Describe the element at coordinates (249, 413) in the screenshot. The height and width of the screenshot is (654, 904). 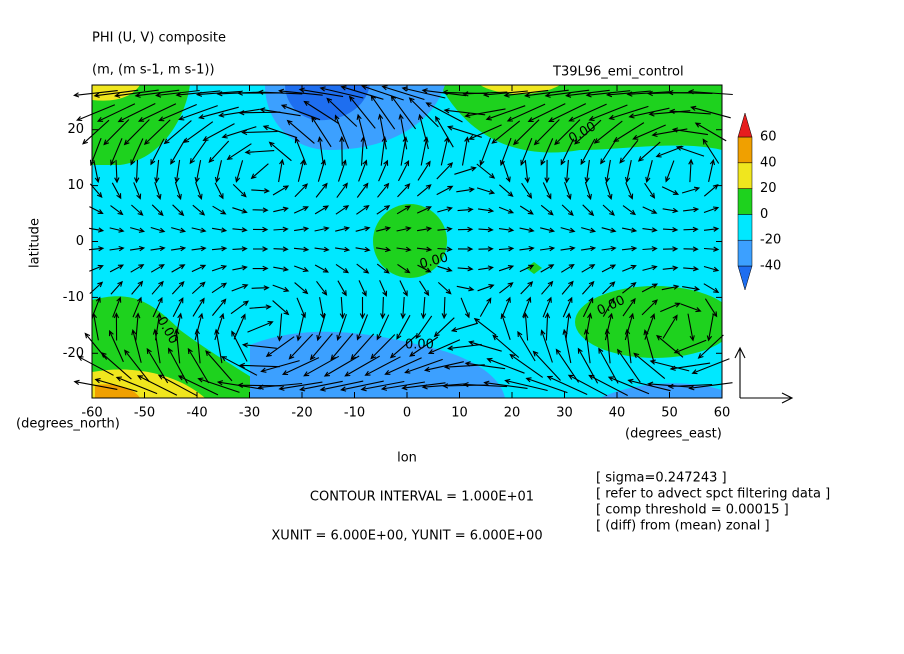
I see `x-tick-label: -30` at that location.